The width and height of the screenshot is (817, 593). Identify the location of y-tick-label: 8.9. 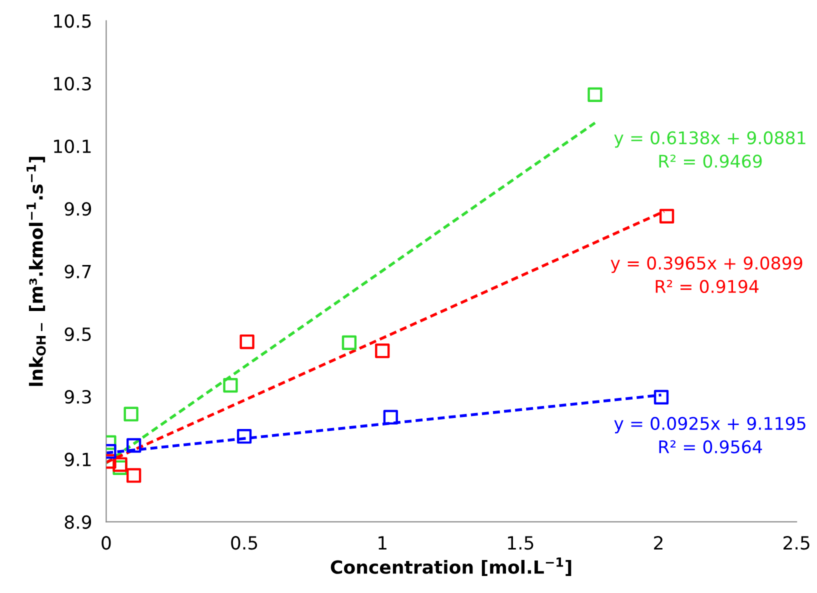
(78, 522).